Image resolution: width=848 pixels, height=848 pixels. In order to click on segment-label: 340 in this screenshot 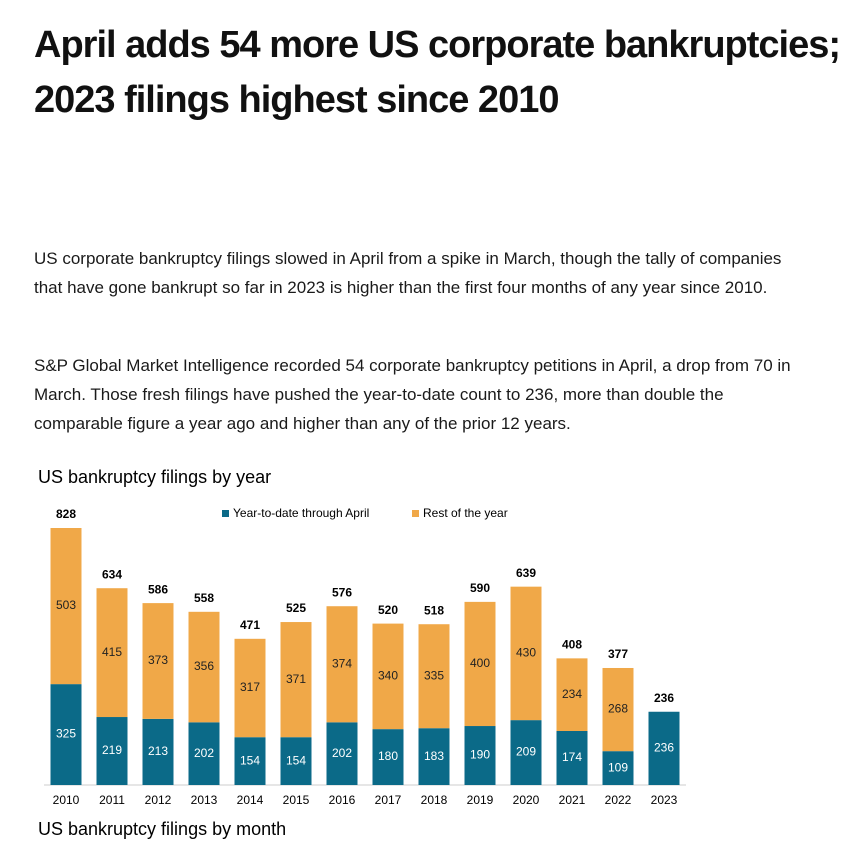, I will do `click(388, 676)`.